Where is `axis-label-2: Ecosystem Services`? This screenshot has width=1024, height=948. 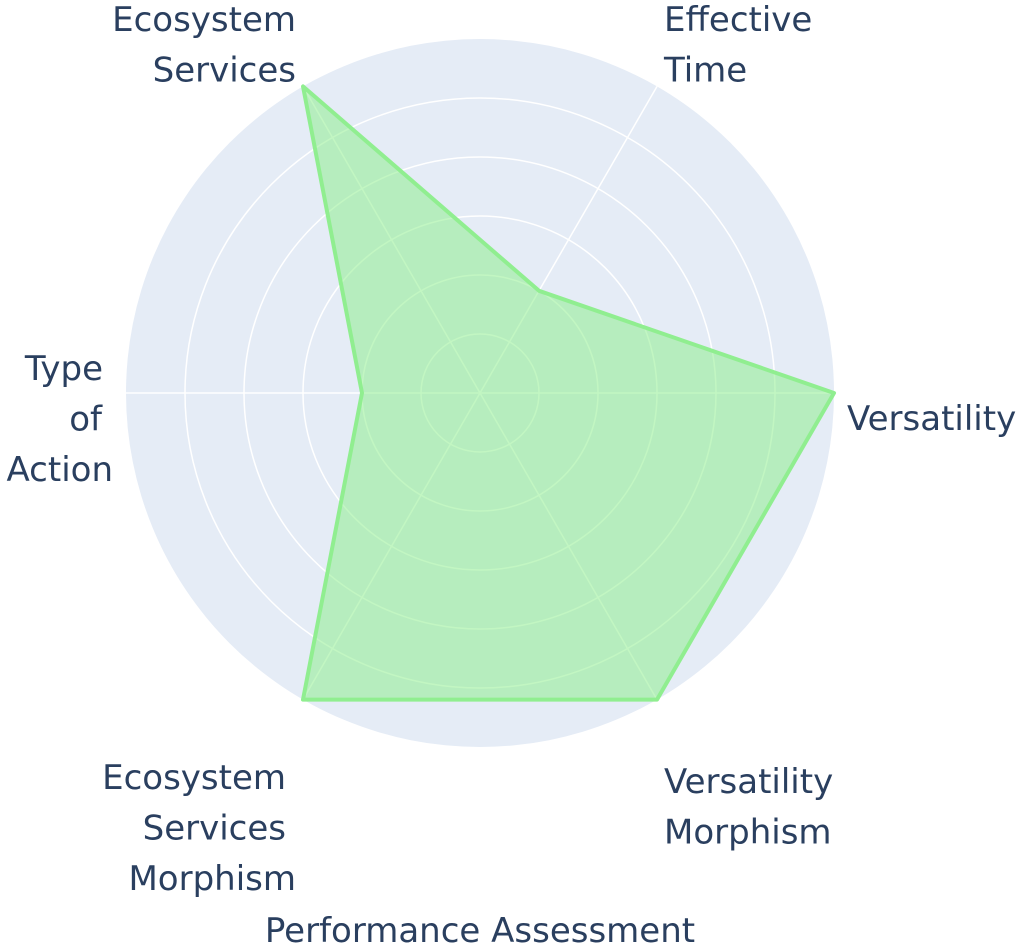 axis-label-2: Ecosystem Services is located at coordinates (204, 45).